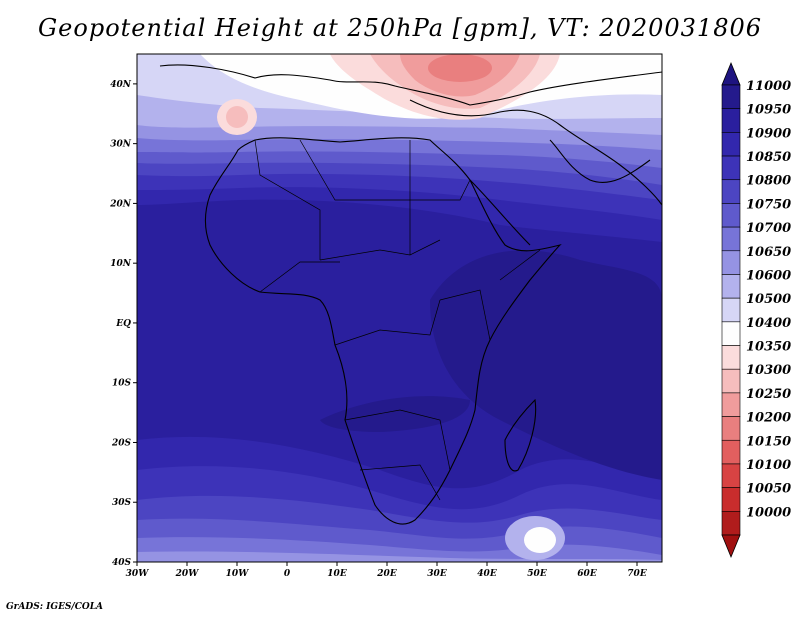 The height and width of the screenshot is (618, 800). I want to click on x-tick-label: 30E, so click(437, 574).